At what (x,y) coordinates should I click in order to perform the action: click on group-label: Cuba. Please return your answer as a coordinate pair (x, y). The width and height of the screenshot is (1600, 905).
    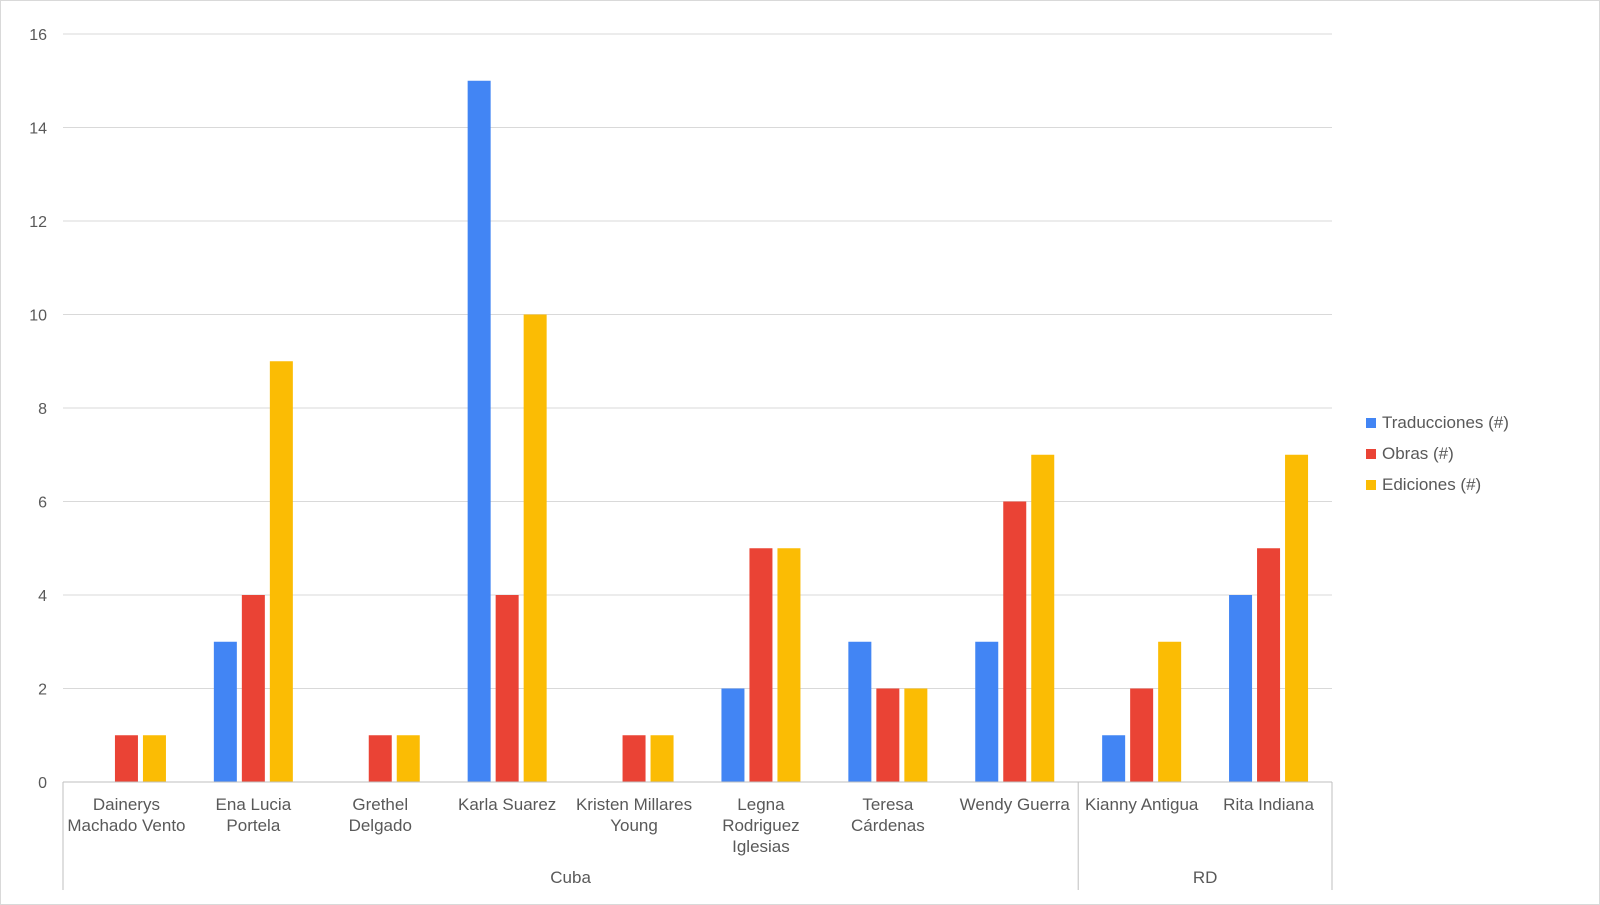
    Looking at the image, I should click on (570, 877).